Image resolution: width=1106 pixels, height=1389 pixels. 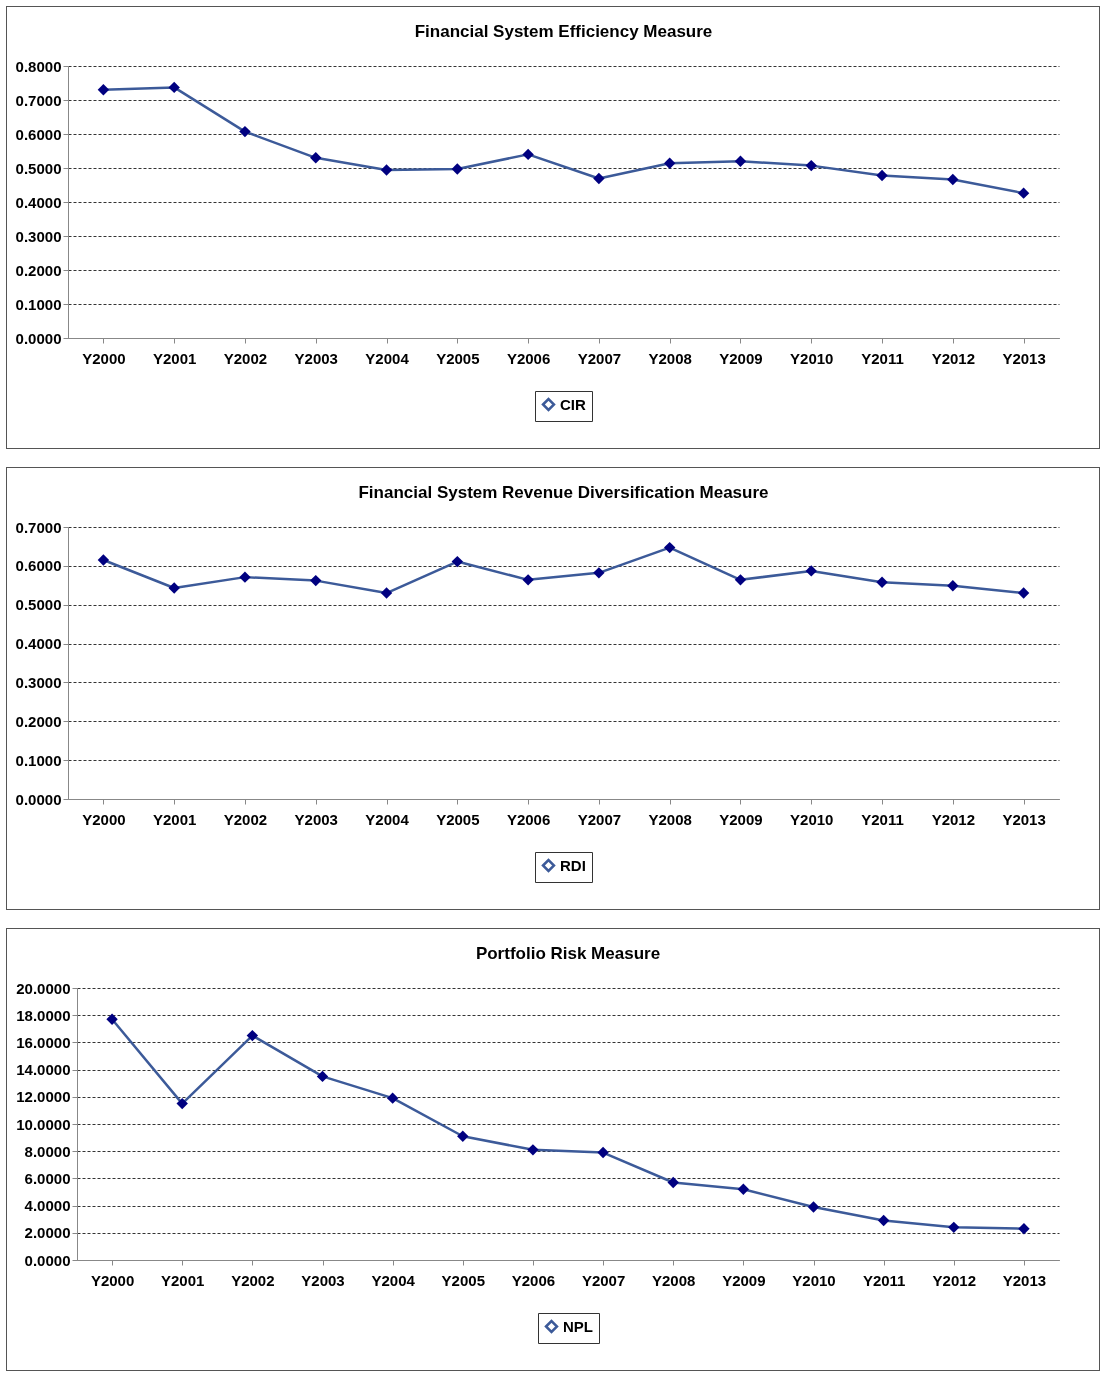 What do you see at coordinates (47, 1233) in the screenshot?
I see `y-tick-label: 2.0000` at bounding box center [47, 1233].